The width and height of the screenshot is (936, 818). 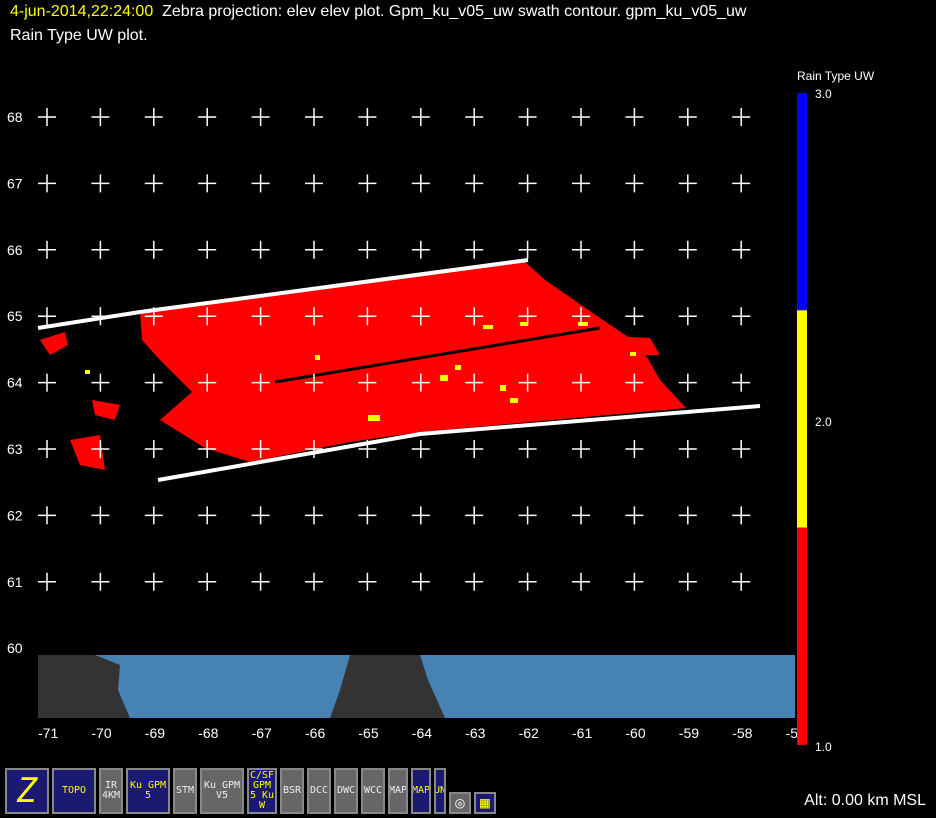 What do you see at coordinates (101, 733) in the screenshot?
I see `lon-label: -70` at bounding box center [101, 733].